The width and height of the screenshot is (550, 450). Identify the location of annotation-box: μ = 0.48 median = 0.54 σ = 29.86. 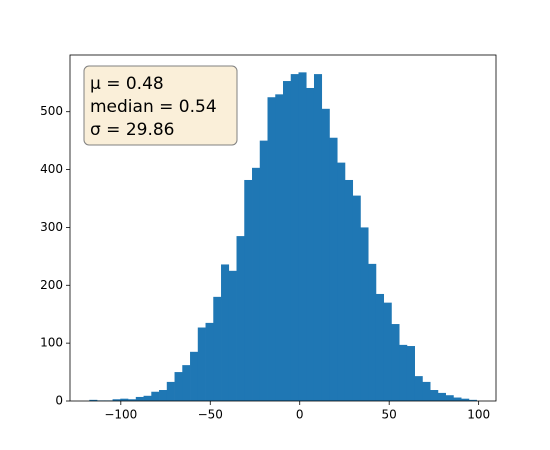
(160, 105).